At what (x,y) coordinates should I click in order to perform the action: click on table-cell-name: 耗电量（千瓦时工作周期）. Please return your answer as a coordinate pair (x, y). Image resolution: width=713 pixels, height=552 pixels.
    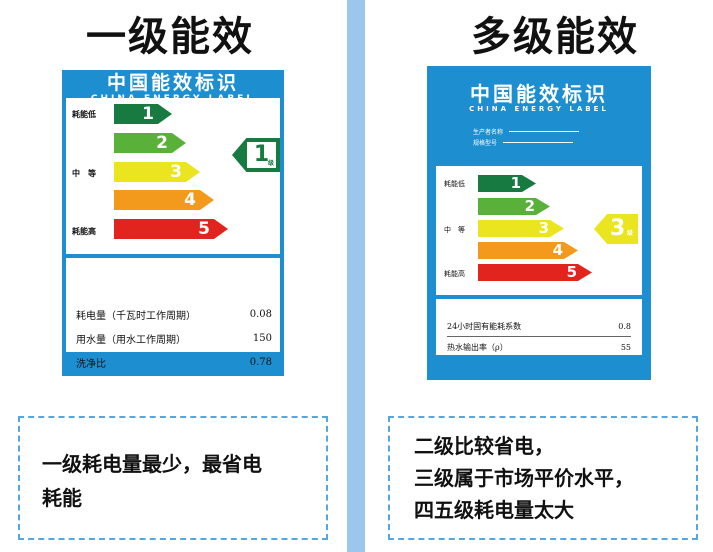
    Looking at the image, I should click on (136, 316).